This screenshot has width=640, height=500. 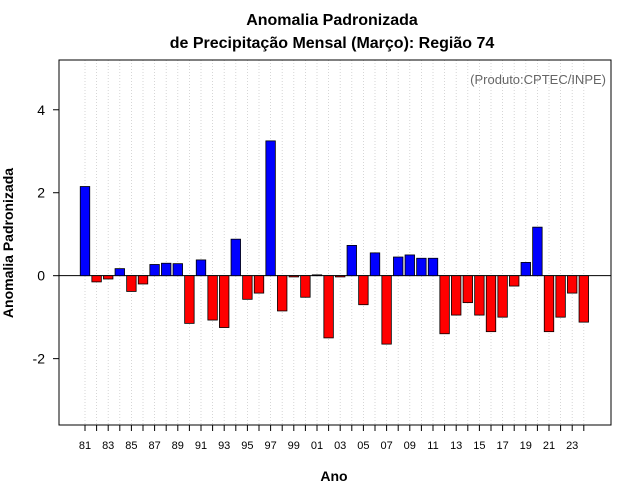 What do you see at coordinates (247, 446) in the screenshot?
I see `x-tick-label: 95` at bounding box center [247, 446].